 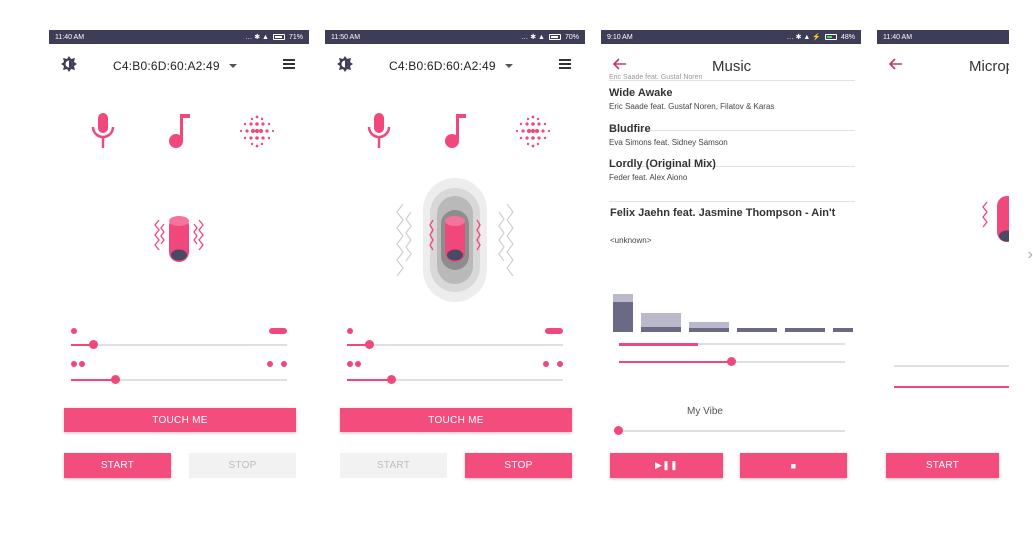 What do you see at coordinates (793, 465) in the screenshot?
I see `stop-button: ■` at bounding box center [793, 465].